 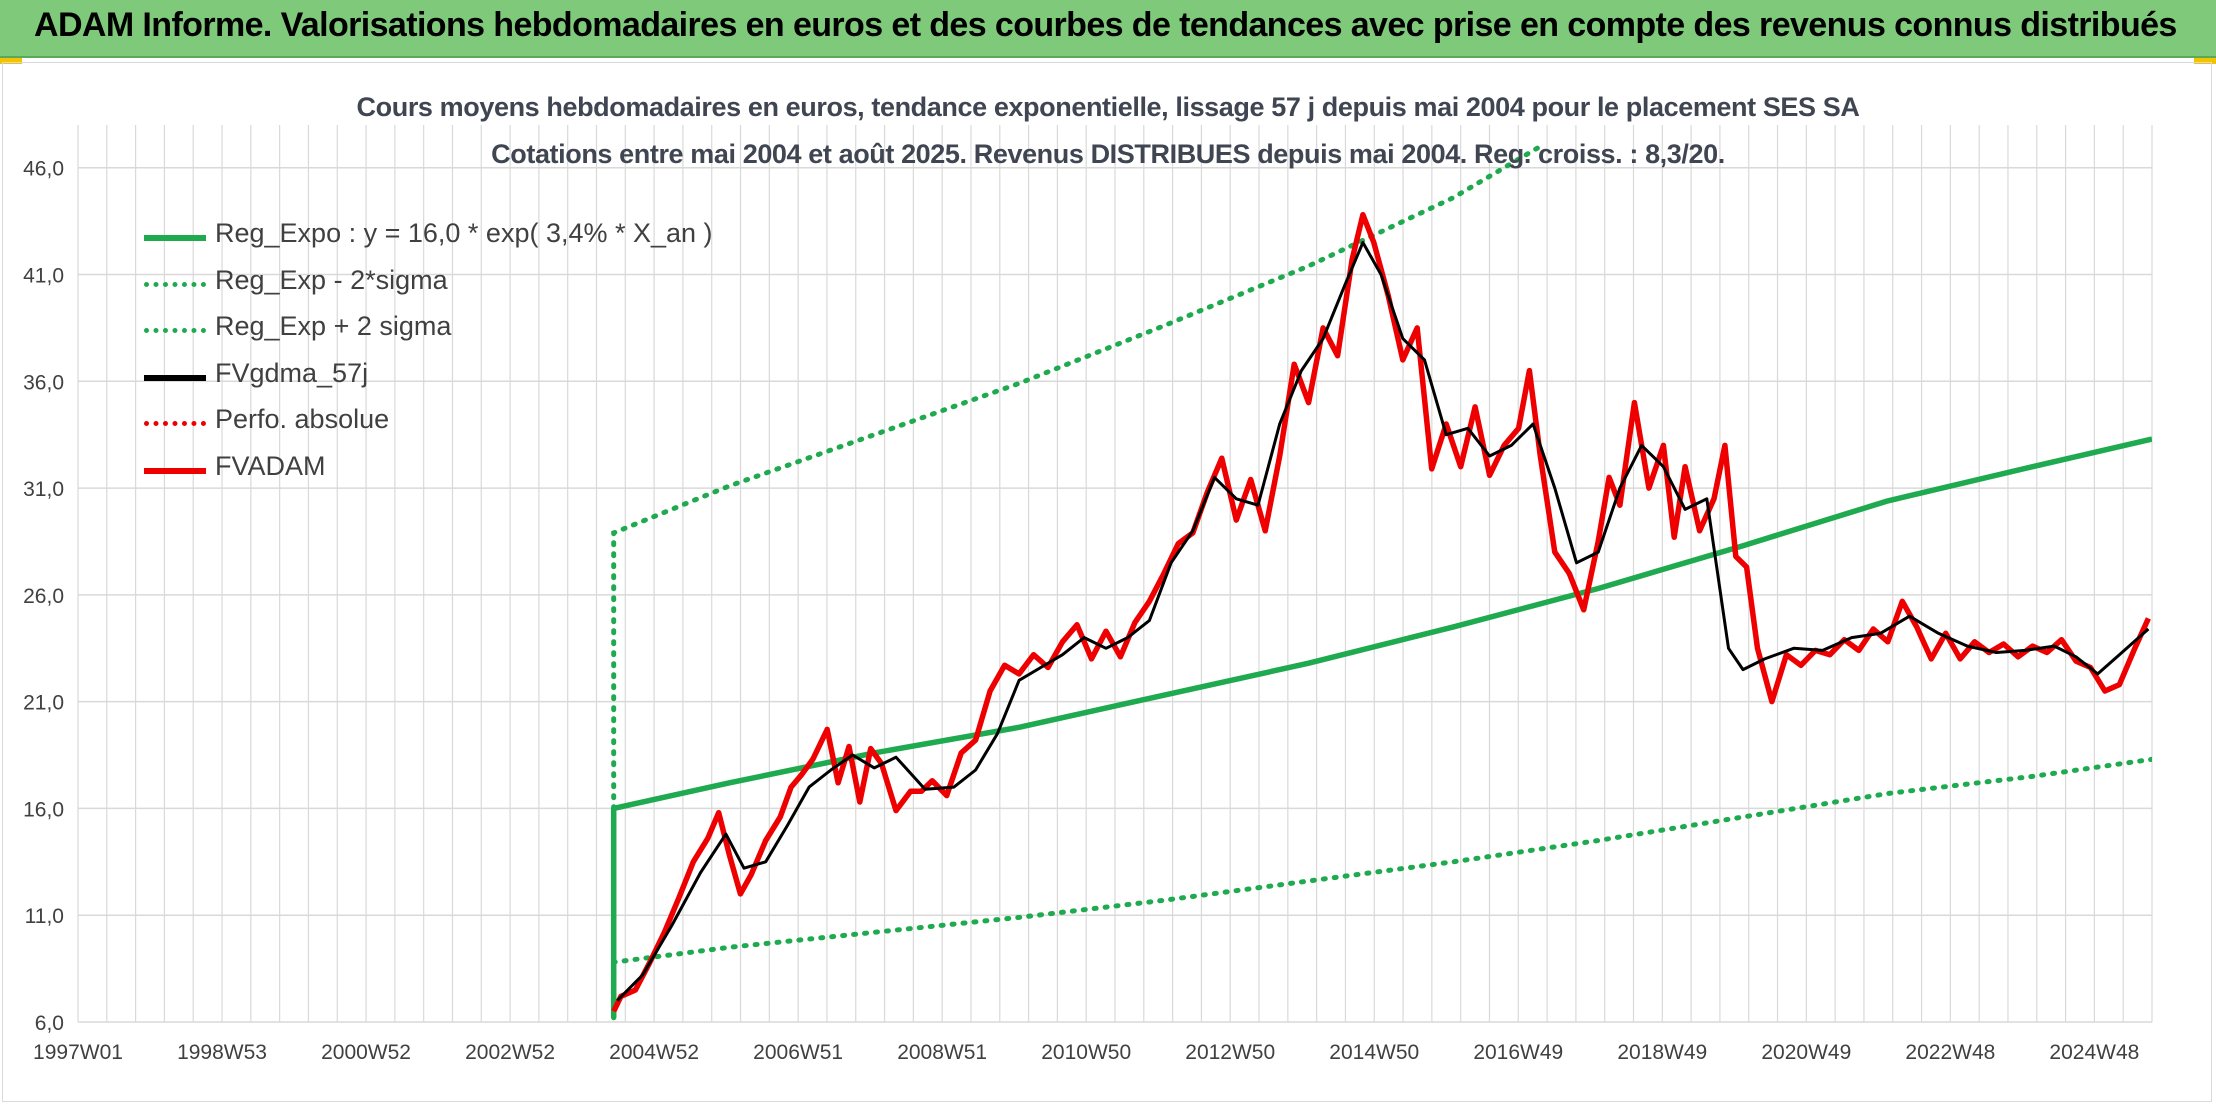 What do you see at coordinates (43, 382) in the screenshot?
I see `y-tick-label: 36,0` at bounding box center [43, 382].